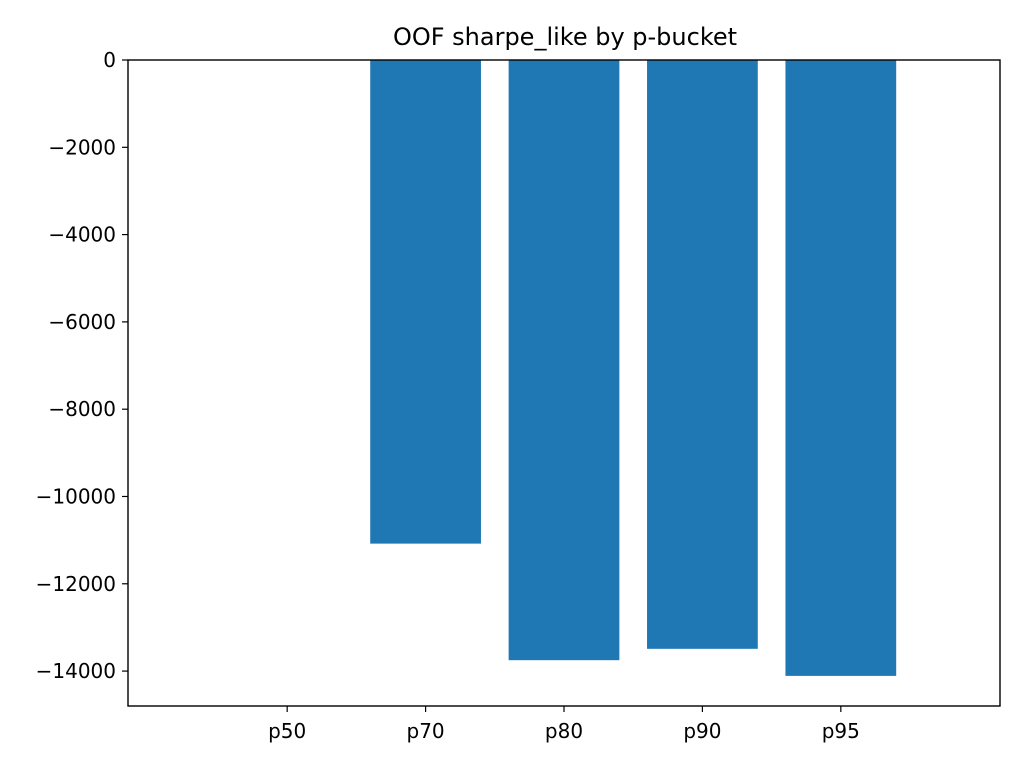 This screenshot has height=768, width=1024. What do you see at coordinates (82, 147) in the screenshot?
I see `y-tick-label: −2000` at bounding box center [82, 147].